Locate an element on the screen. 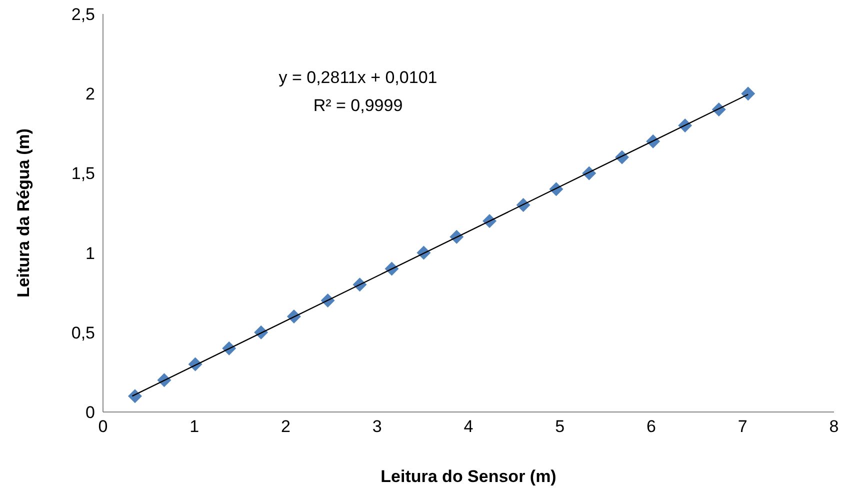  x-tick-label: 2 is located at coordinates (285, 426).